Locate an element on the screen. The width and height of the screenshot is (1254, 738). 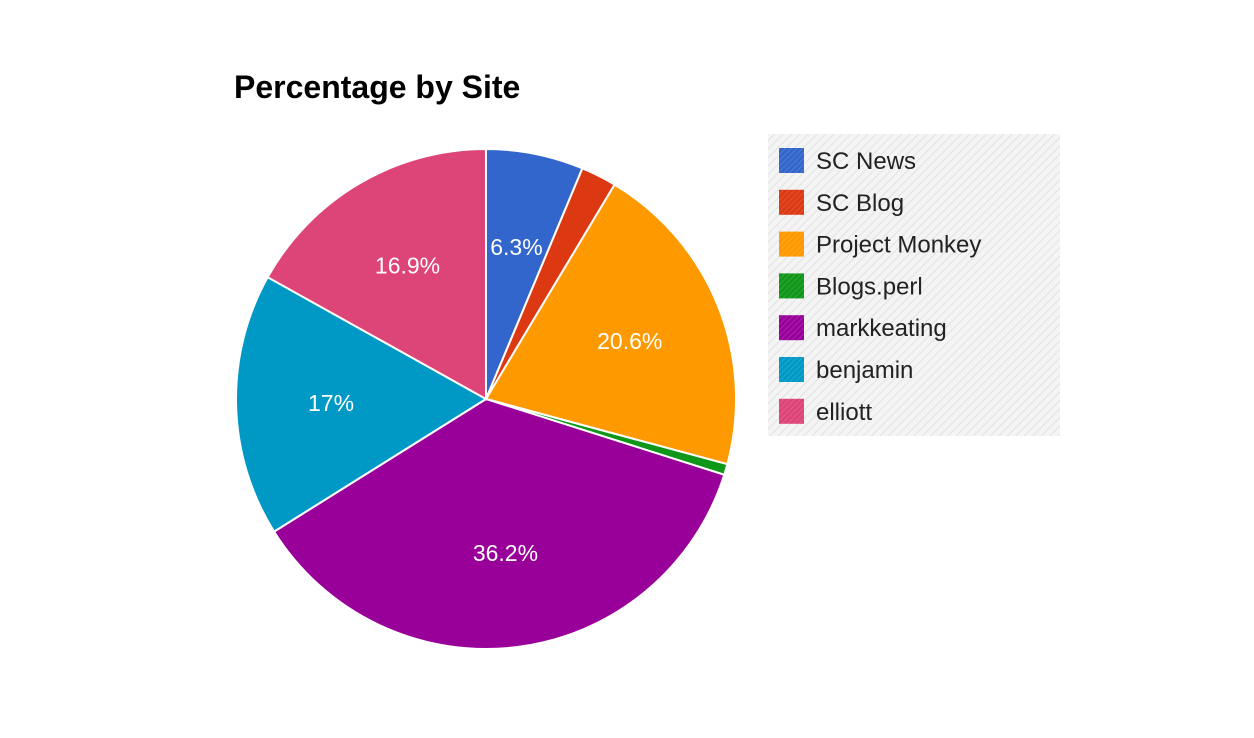
legend-item-blogs-perl: Blogs.perl is located at coordinates (851, 286).